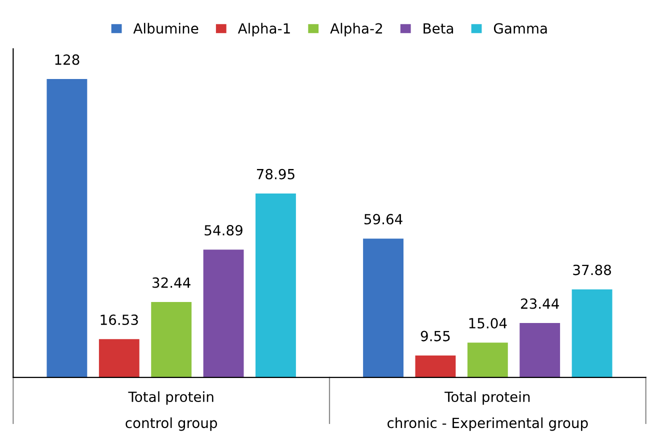 This screenshot has width=659, height=444. I want to click on legend-label: Beta, so click(439, 28).